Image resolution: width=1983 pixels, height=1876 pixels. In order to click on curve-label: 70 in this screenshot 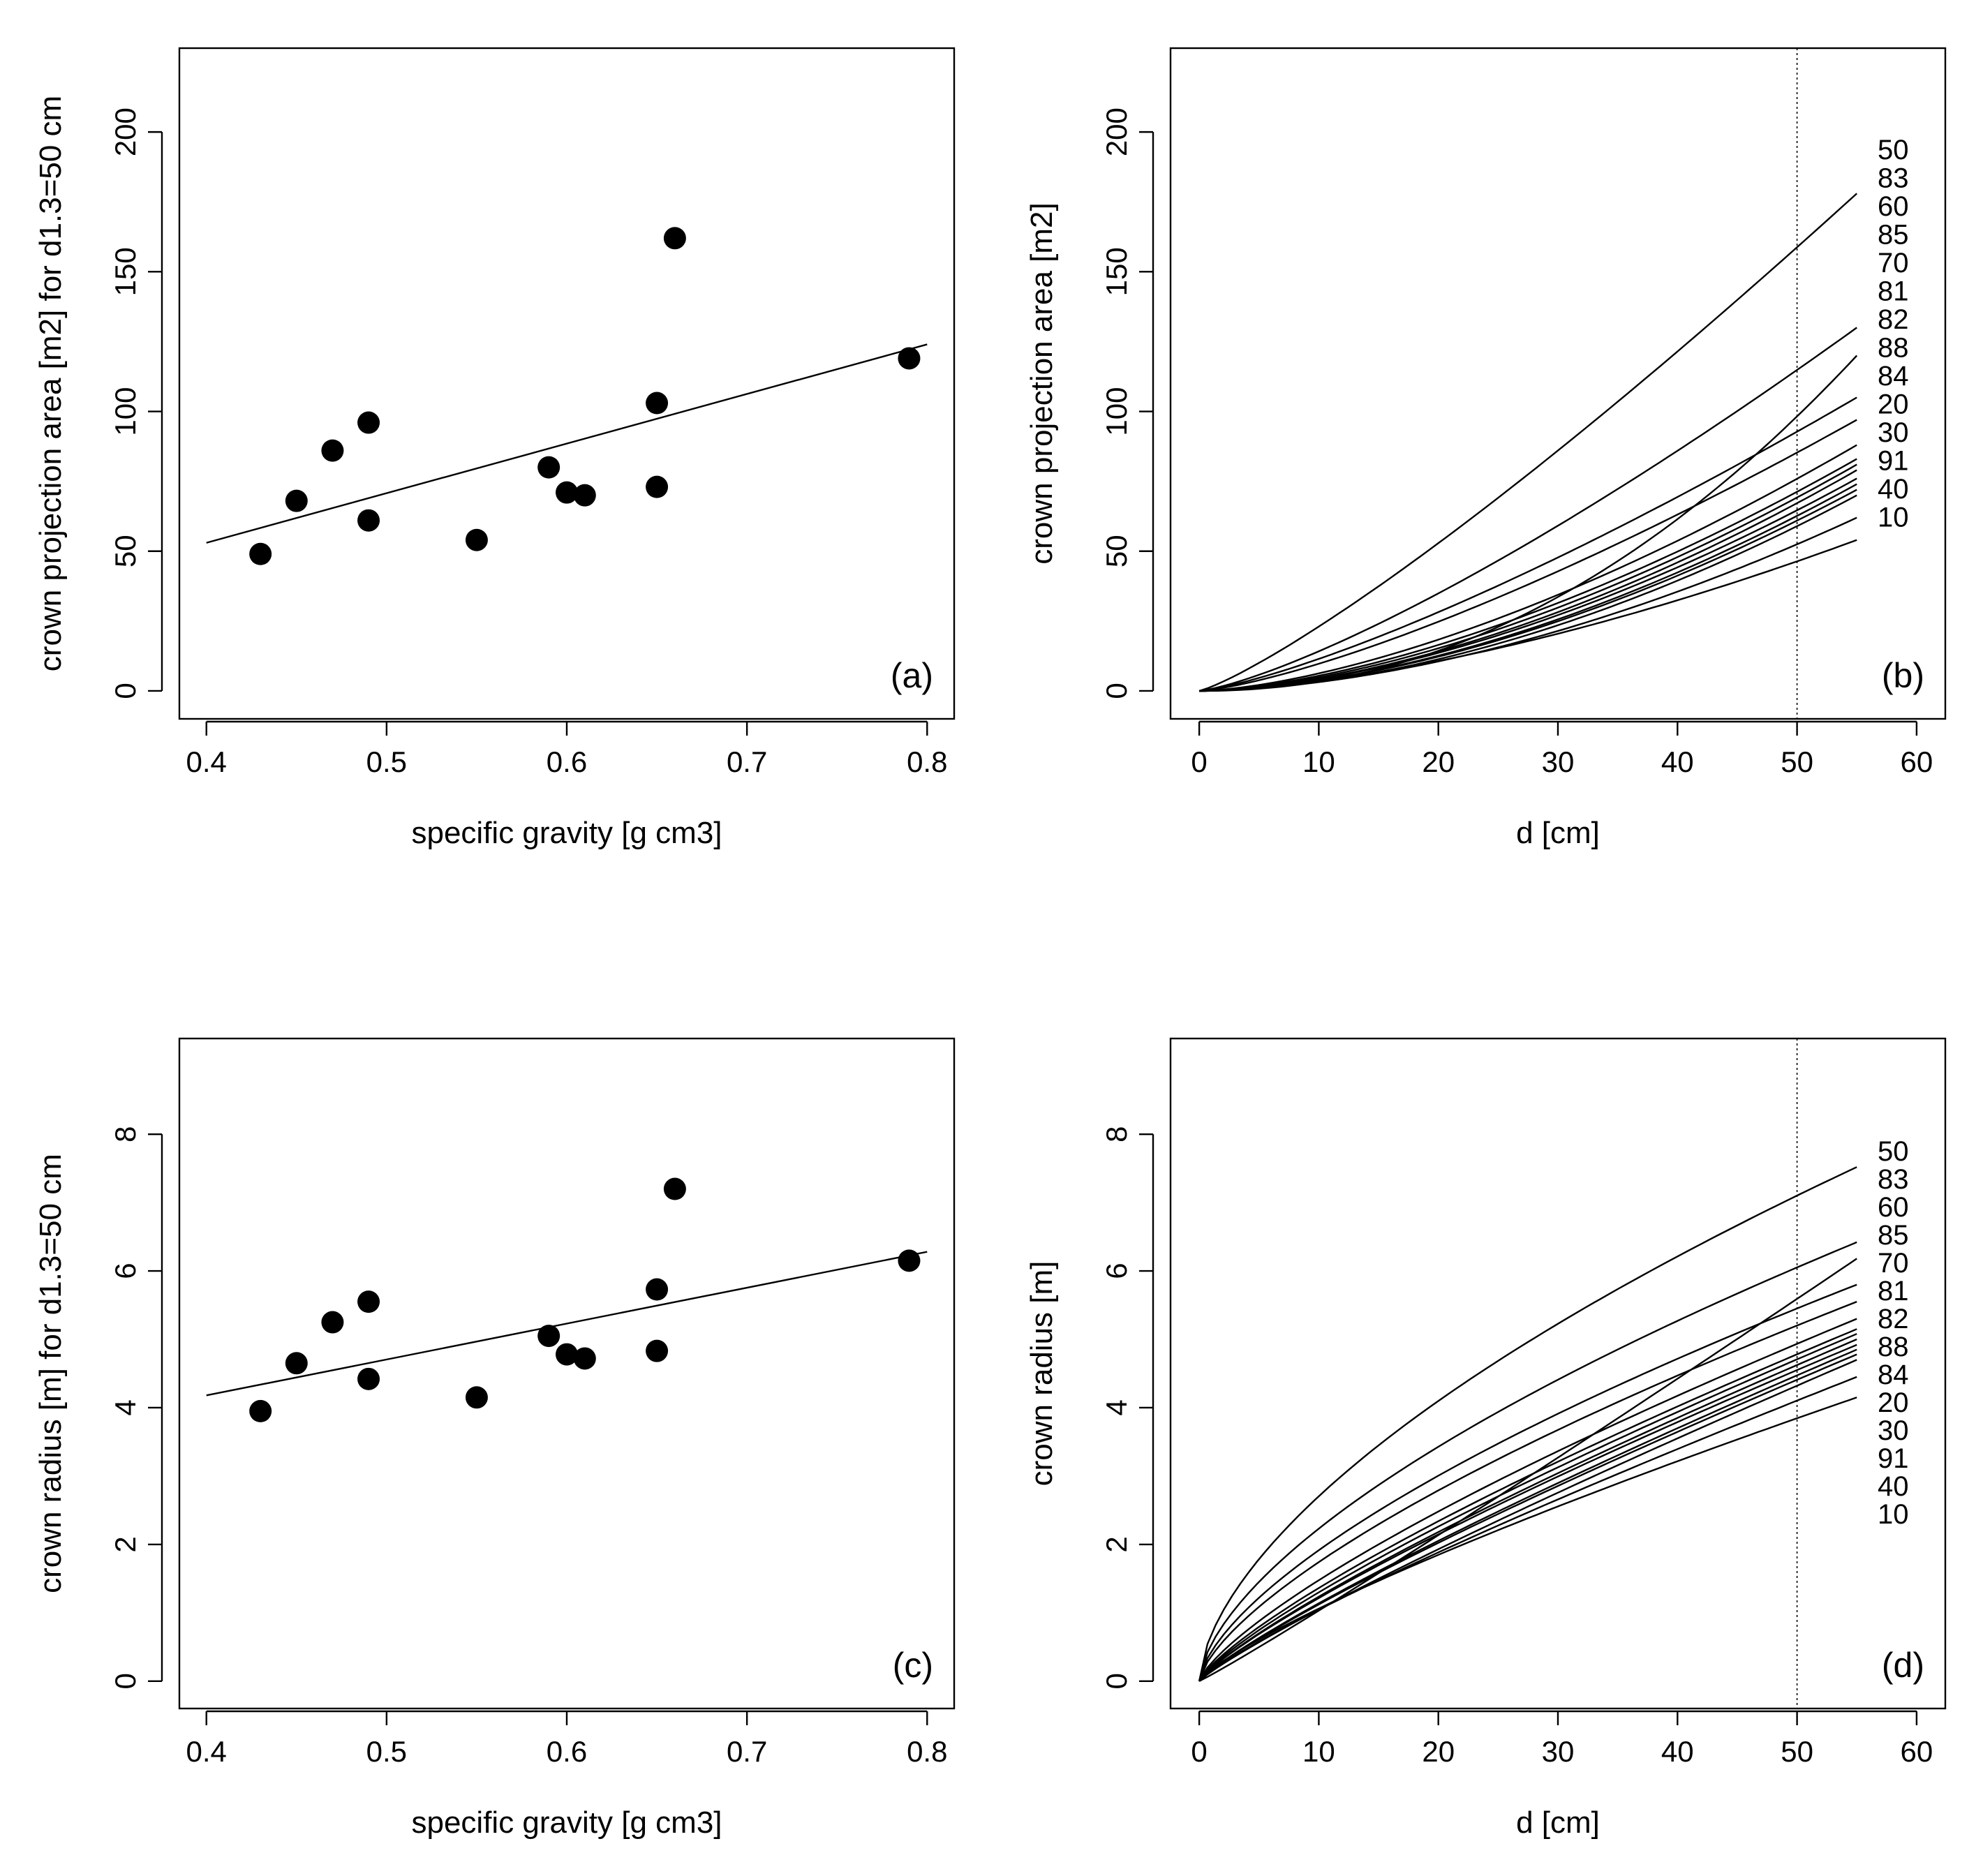, I will do `click(1894, 1263)`.